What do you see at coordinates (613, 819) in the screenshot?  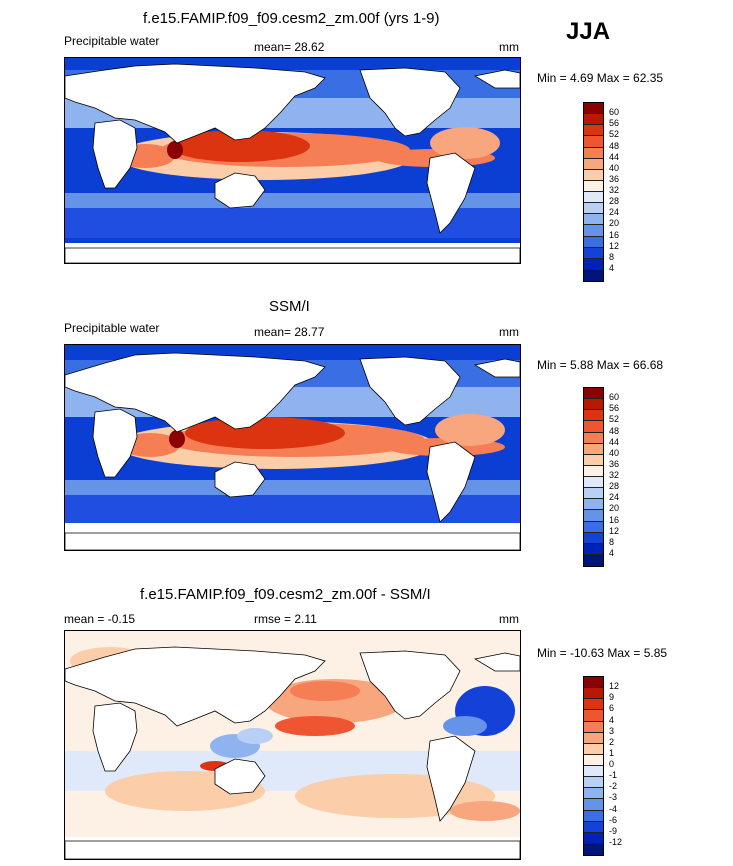 I see `colorbar-tick-label: -6` at bounding box center [613, 819].